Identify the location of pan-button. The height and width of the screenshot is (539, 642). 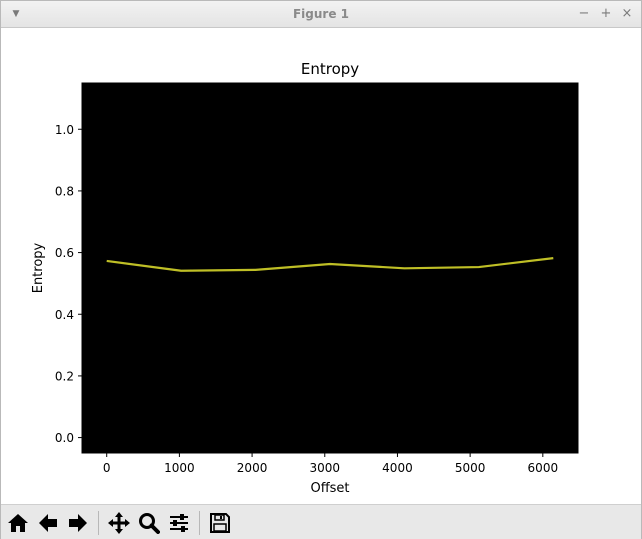
(119, 523).